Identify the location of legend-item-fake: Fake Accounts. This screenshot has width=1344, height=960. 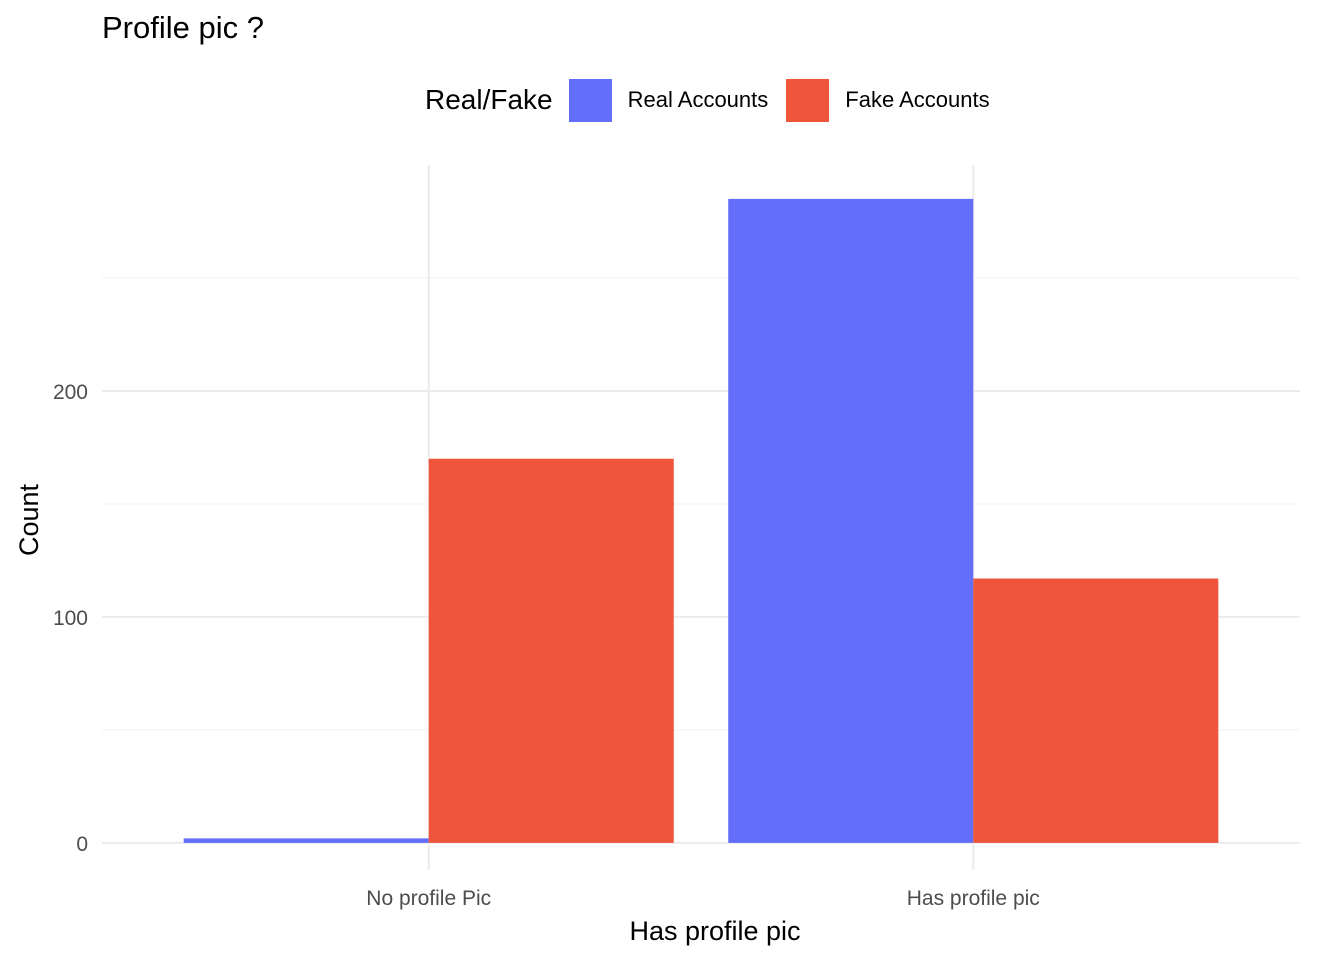
(888, 100).